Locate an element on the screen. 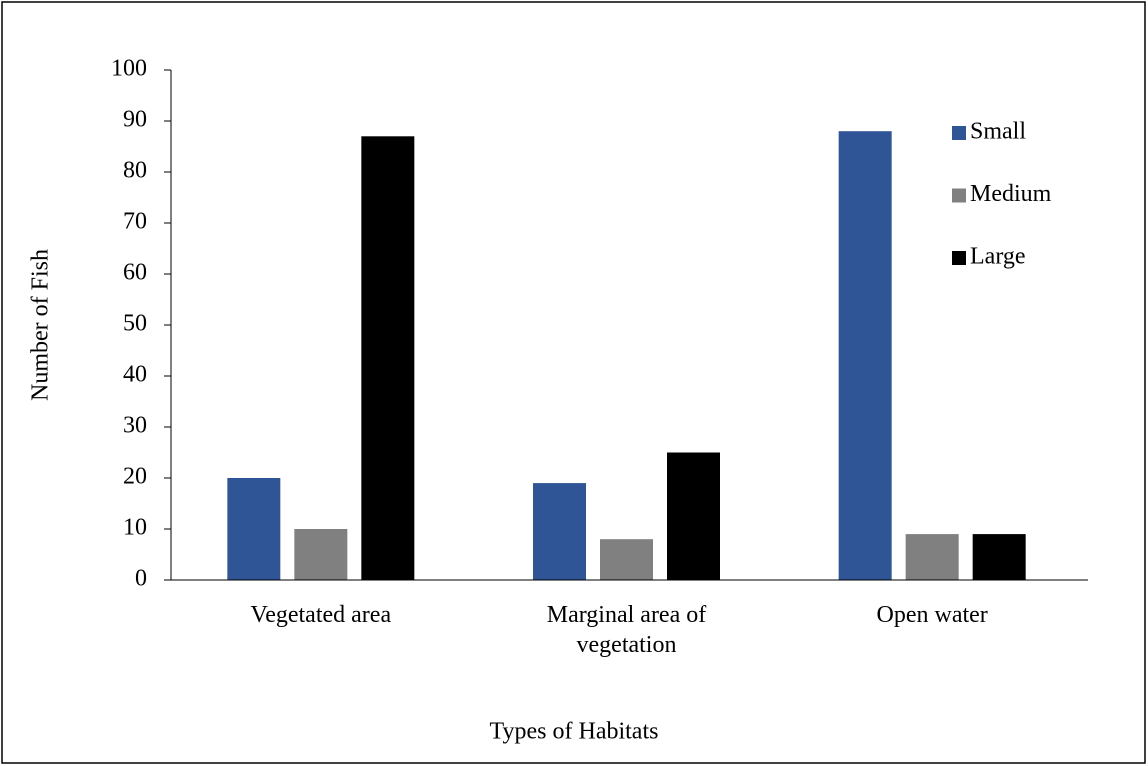  y-tick-label: 90 is located at coordinates (135, 120).